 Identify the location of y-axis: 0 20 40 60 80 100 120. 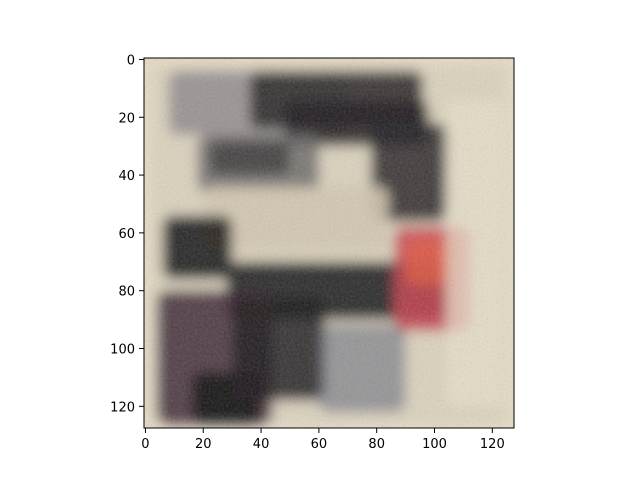
(127, 234).